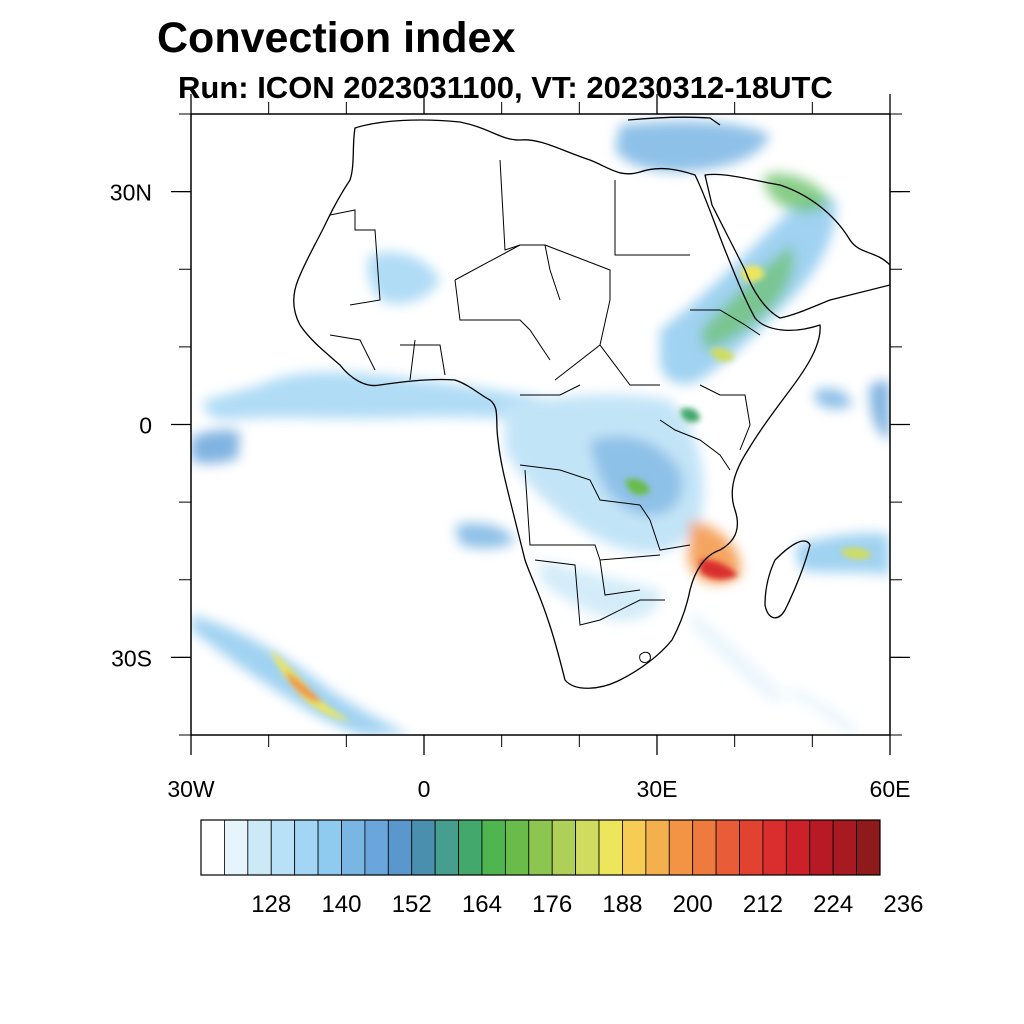 This screenshot has width=1024, height=1024. I want to click on lon-tick-label: 30E, so click(657, 789).